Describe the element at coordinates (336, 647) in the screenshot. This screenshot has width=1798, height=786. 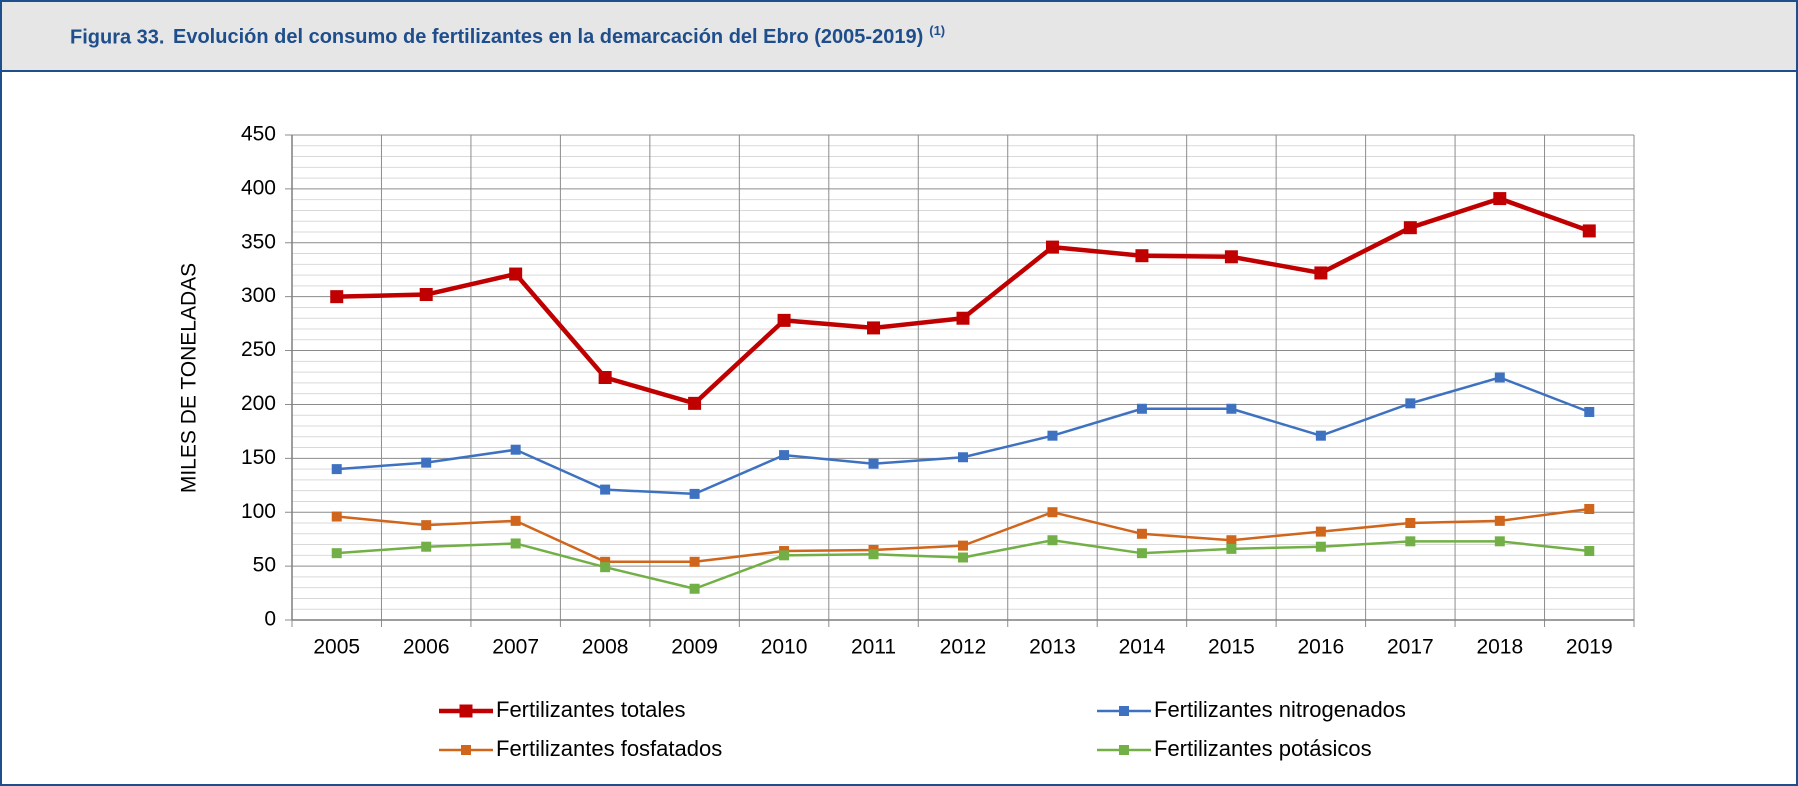
I see `x-tick-label: 2005` at that location.